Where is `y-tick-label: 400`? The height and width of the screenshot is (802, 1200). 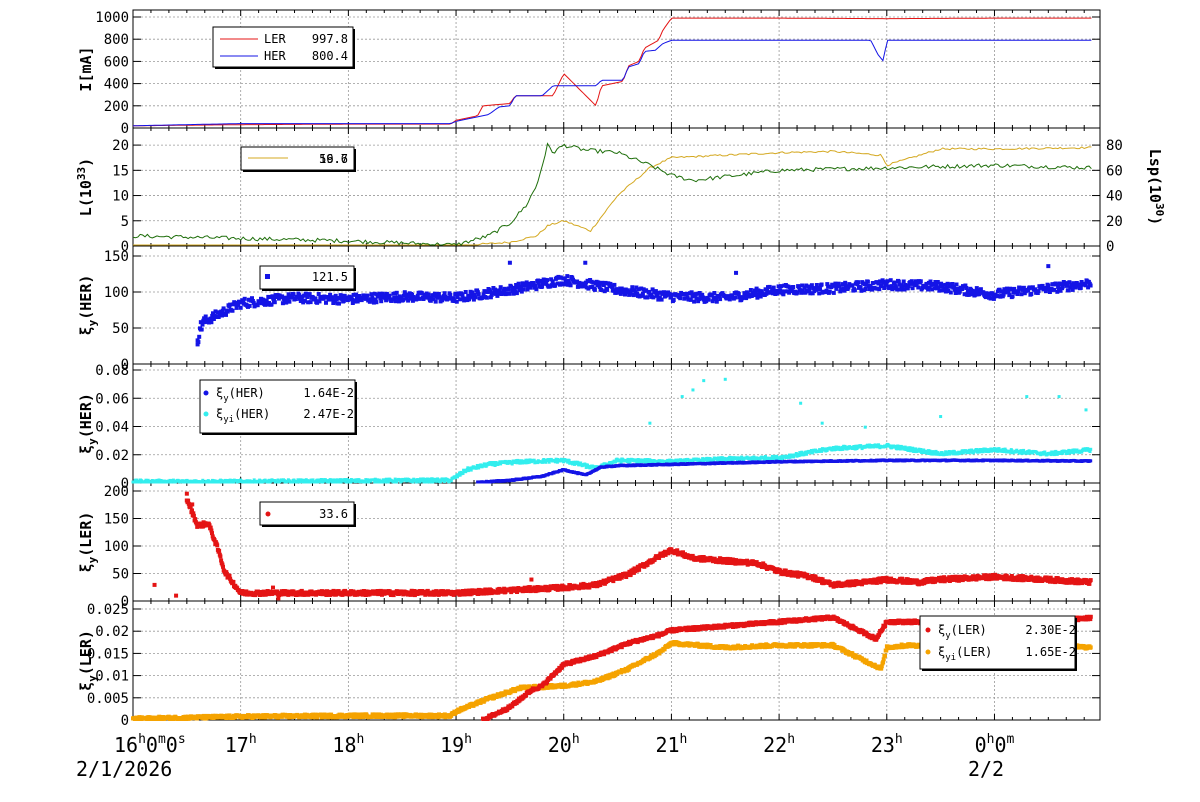
y-tick-label: 400 is located at coordinates (116, 85).